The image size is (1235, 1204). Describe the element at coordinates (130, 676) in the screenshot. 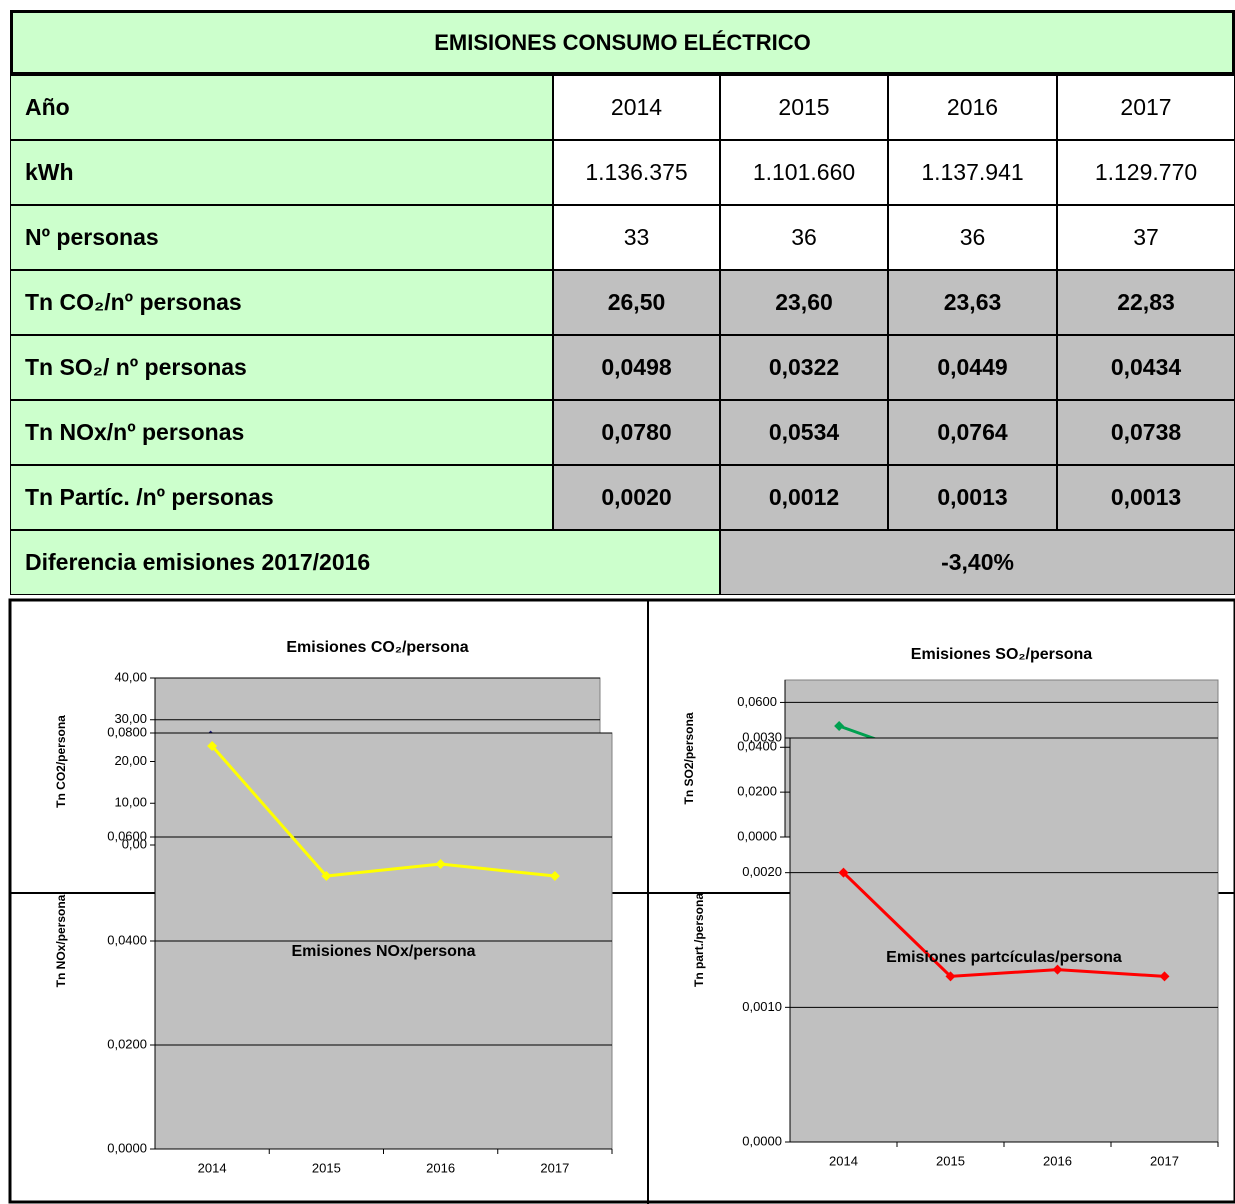

I see `y-tick-label: 40,00` at that location.